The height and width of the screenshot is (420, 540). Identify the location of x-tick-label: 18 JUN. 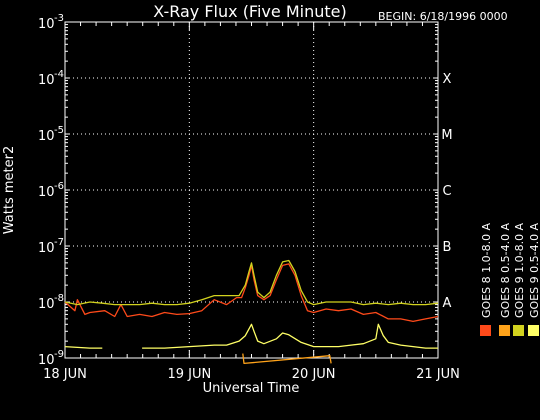
(65, 374).